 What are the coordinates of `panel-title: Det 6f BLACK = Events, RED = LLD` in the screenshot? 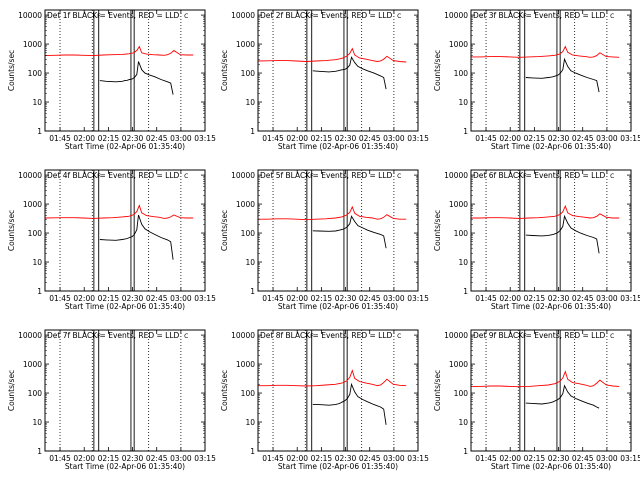 It's located at (539, 175).